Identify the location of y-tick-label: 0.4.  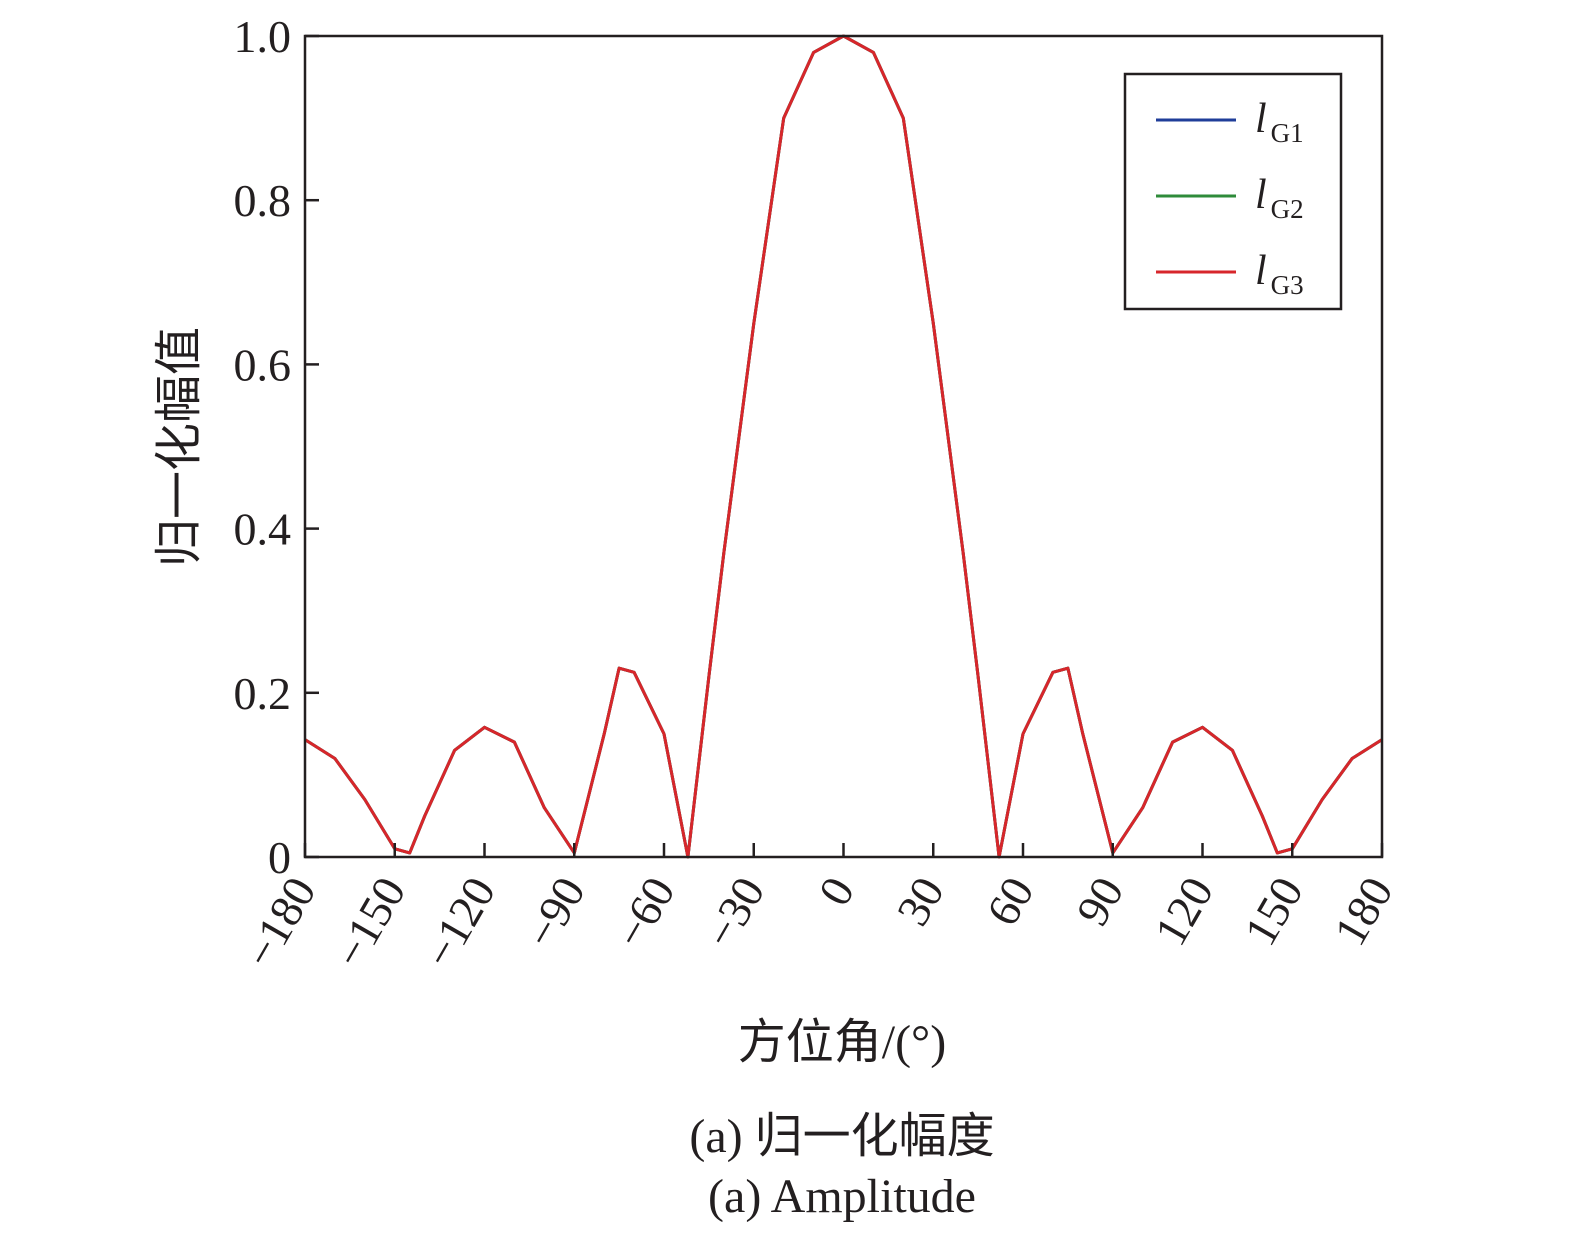
(263, 529).